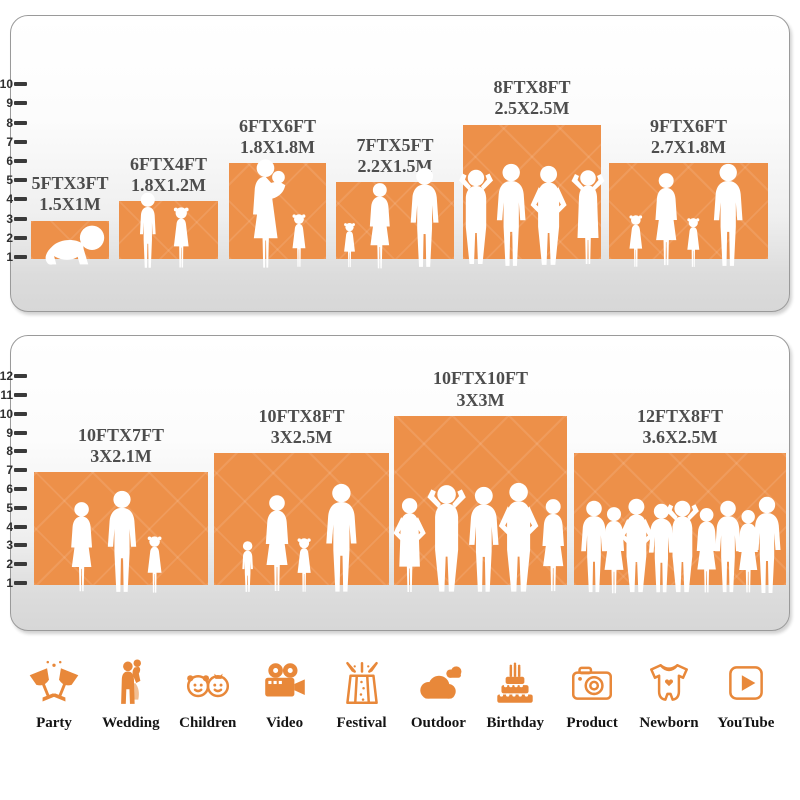 Image resolution: width=800 pixels, height=800 pixels. Describe the element at coordinates (395, 165) in the screenshot. I see `size-m: 2.2X1.5M` at that location.